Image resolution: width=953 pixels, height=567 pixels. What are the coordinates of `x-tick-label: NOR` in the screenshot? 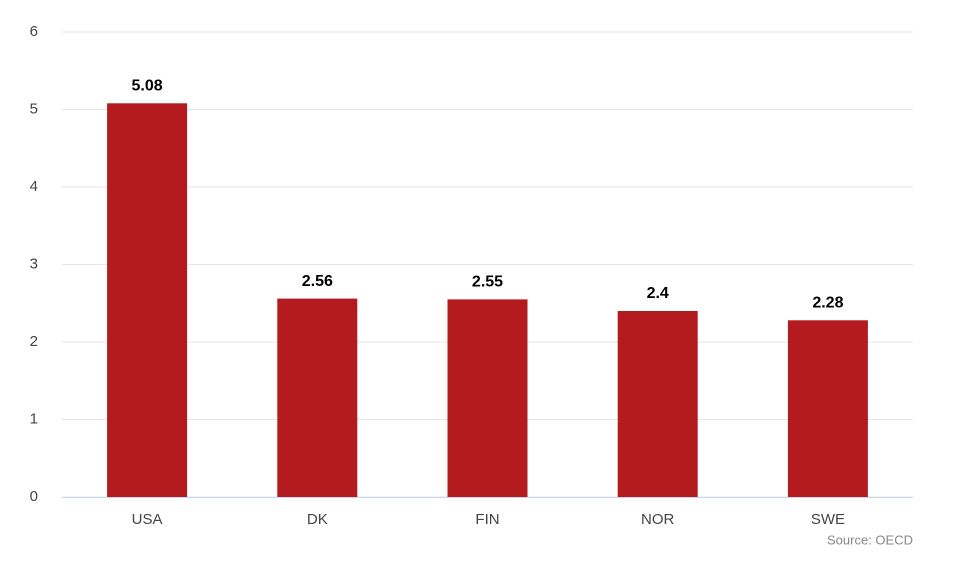 It's located at (658, 519).